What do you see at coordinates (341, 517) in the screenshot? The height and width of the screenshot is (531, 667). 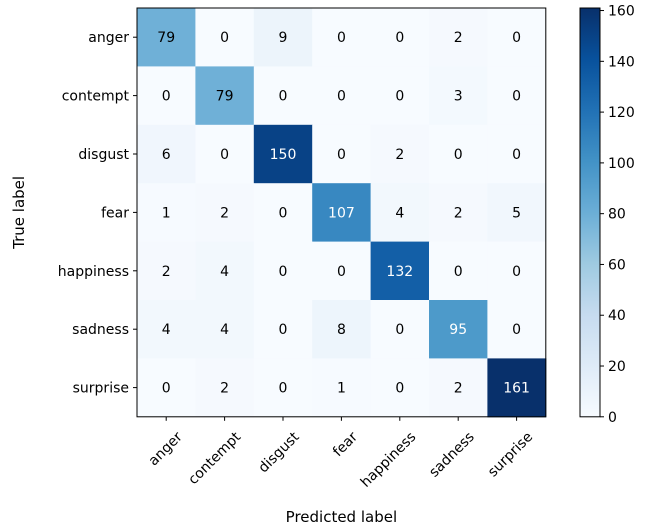 I see `x-axis-label: Predicted label` at bounding box center [341, 517].